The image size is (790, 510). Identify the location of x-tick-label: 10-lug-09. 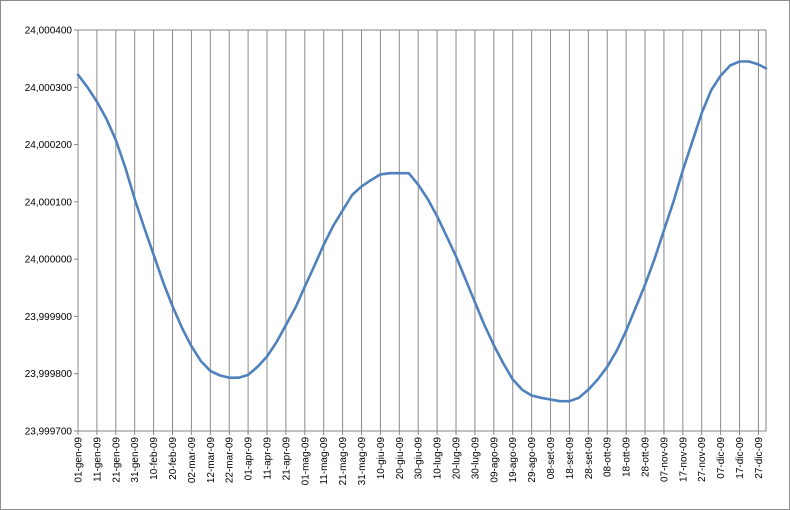
(438, 458).